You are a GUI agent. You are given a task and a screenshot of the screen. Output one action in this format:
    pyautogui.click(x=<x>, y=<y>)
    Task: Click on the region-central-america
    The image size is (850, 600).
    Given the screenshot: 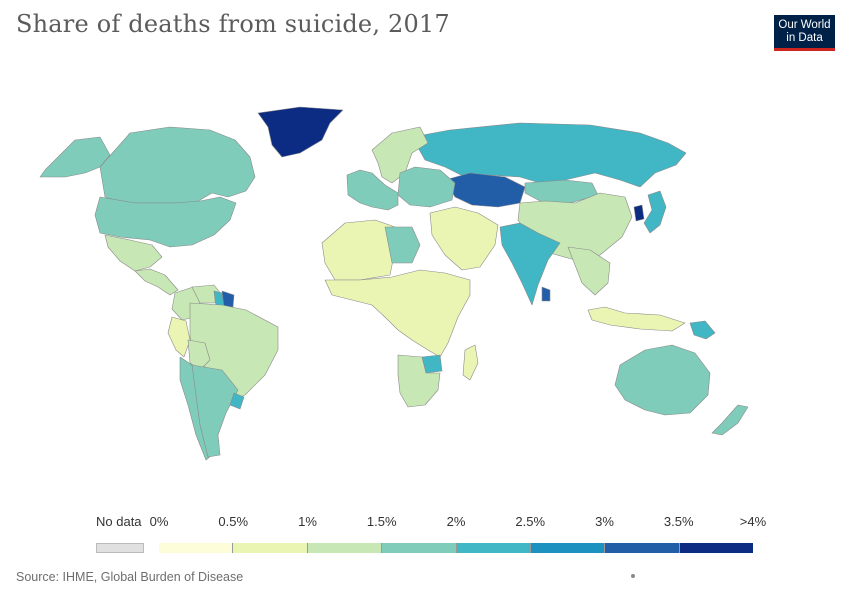 What is the action you would take?
    pyautogui.click(x=156, y=282)
    